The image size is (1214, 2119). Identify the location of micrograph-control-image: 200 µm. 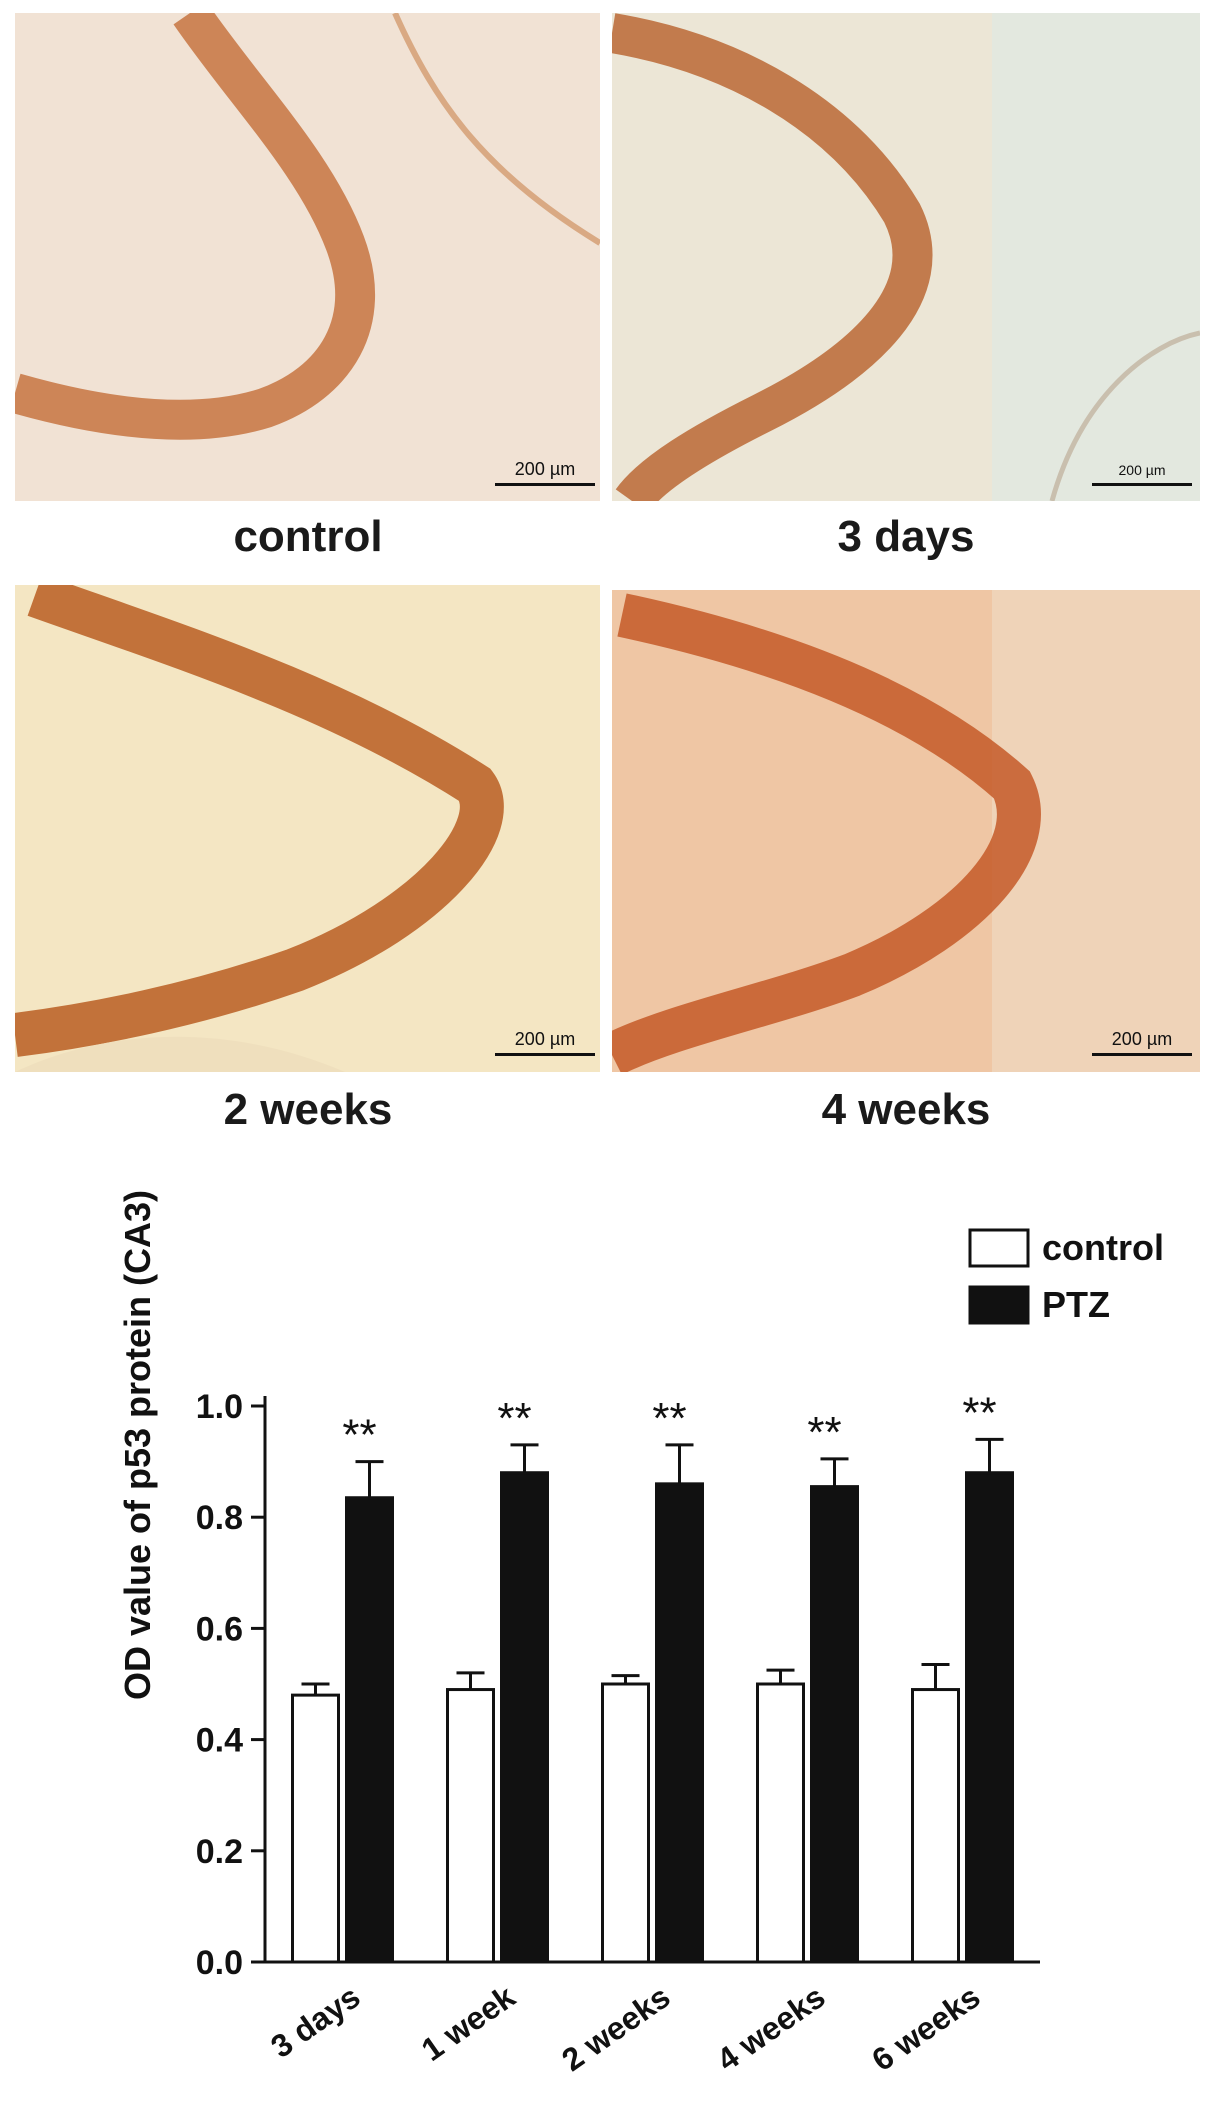
(307, 257).